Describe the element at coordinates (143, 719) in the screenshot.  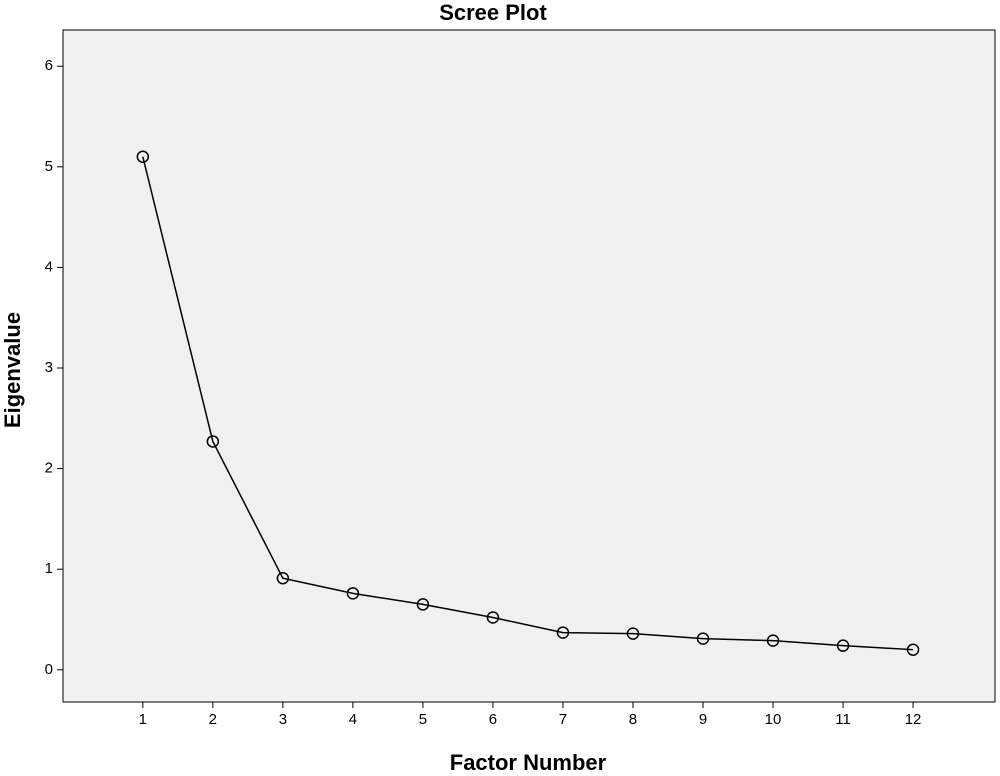
I see `x-tick-label: 1` at that location.